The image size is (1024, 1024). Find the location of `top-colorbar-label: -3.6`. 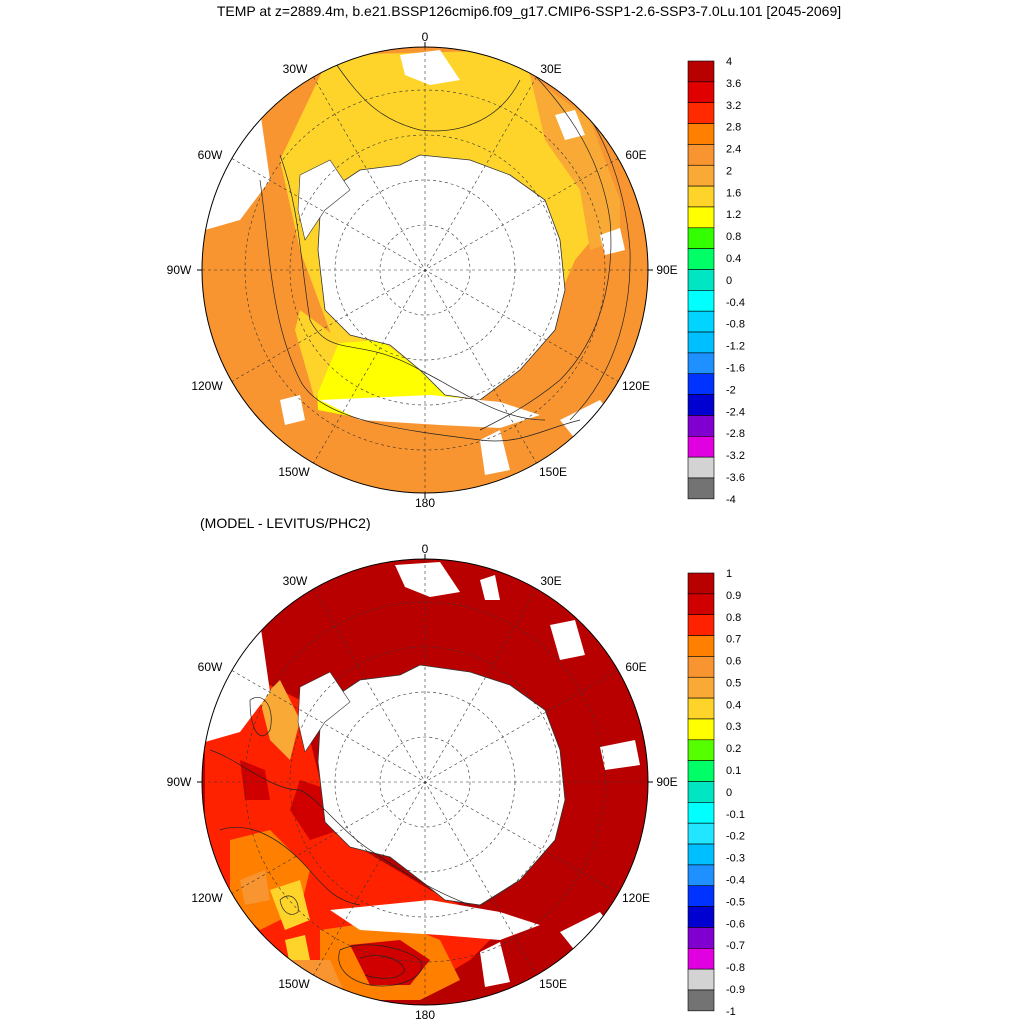

top-colorbar-label: -3.6 is located at coordinates (735, 478).